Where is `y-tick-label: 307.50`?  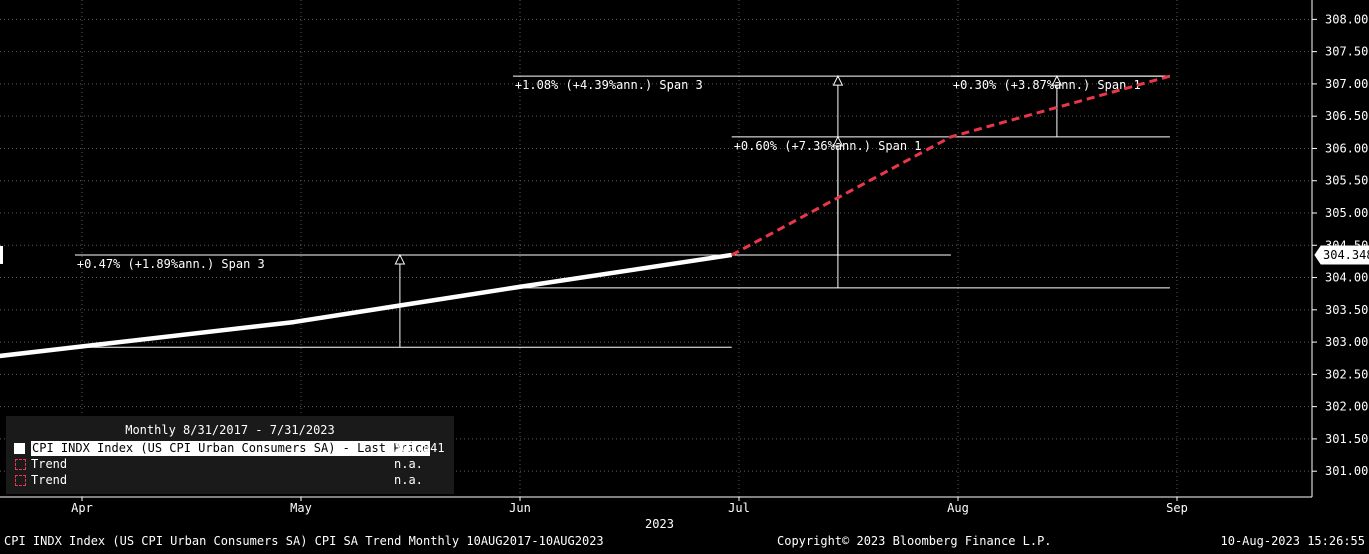
y-tick-label: 307.50 is located at coordinates (1346, 52).